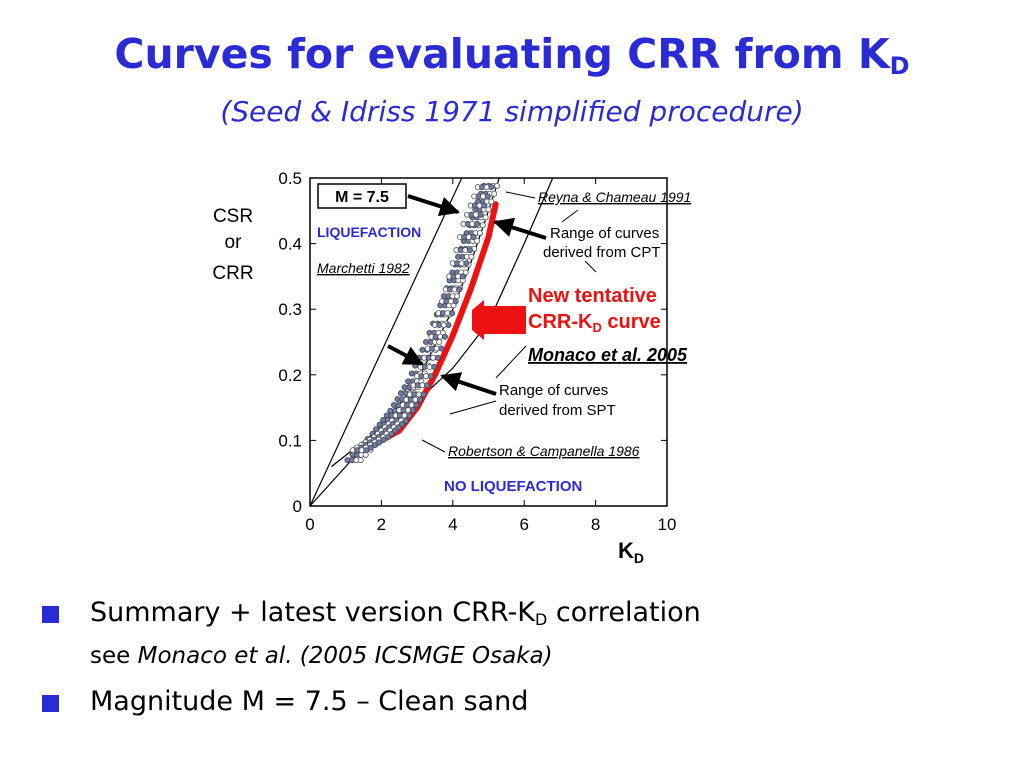 The width and height of the screenshot is (1024, 768). Describe the element at coordinates (544, 451) in the screenshot. I see `robertson-label: Robertson & Campanella 1986` at that location.